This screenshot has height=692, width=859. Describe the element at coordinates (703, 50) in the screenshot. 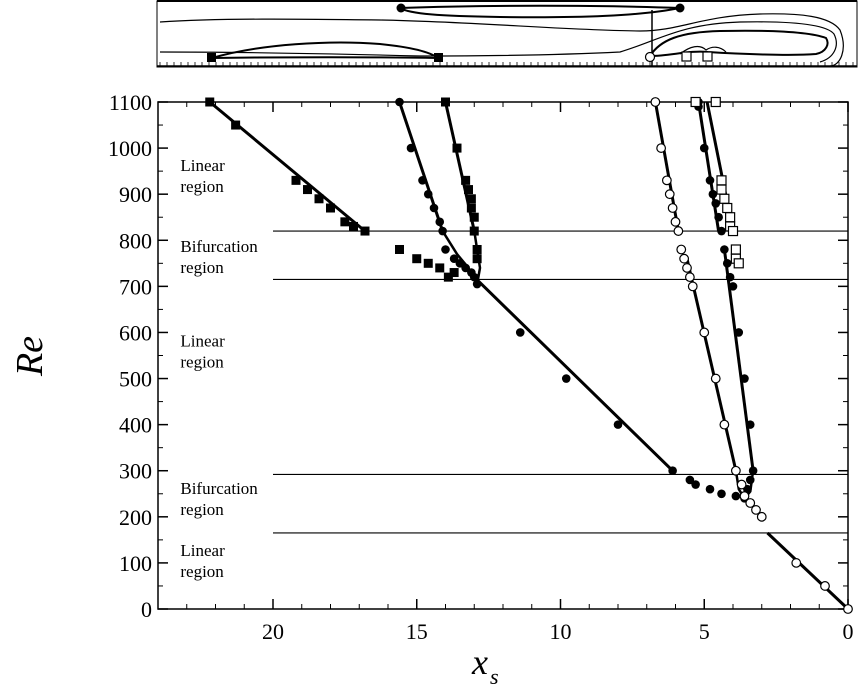

I see `secondary-eddy` at that location.